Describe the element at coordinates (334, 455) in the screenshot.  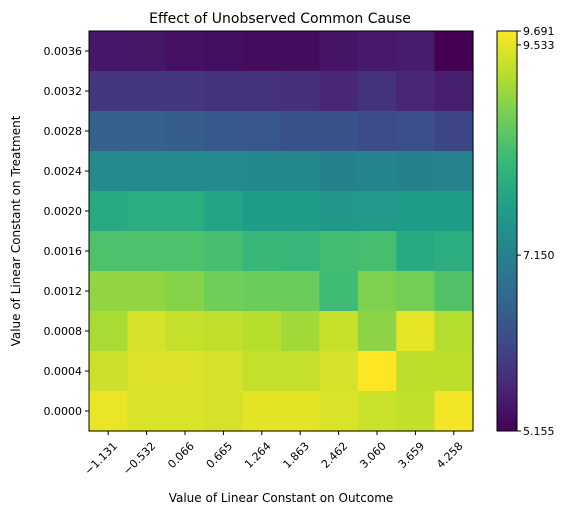
I see `x-tick-label: 2.462` at that location.